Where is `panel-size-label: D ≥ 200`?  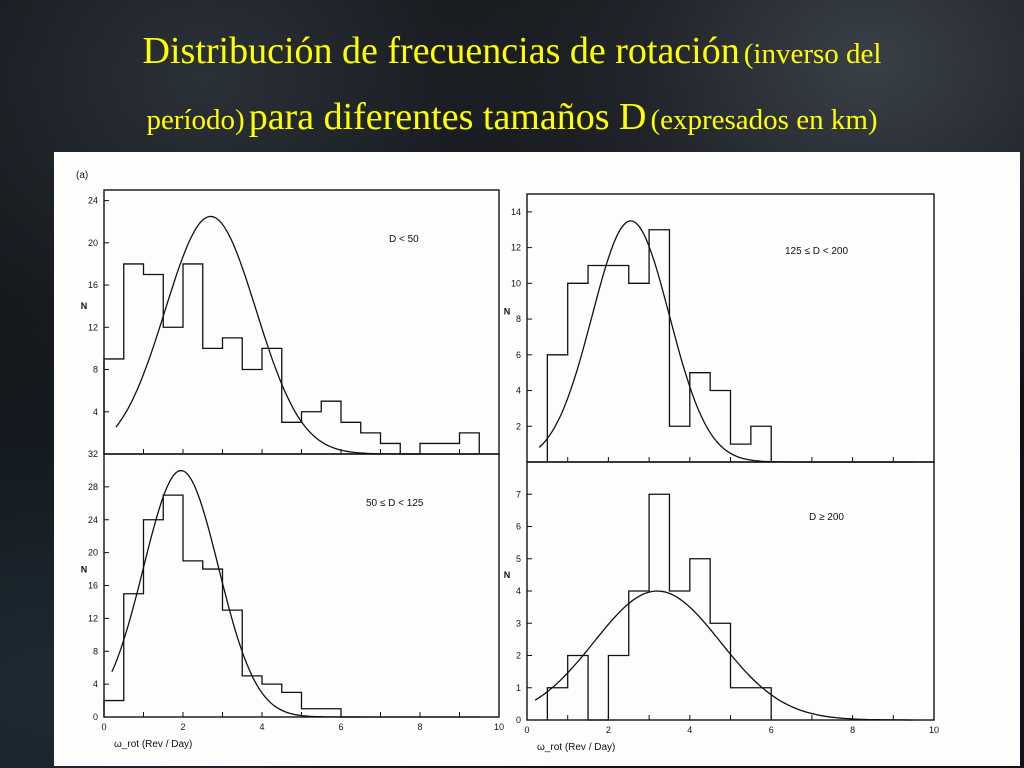
panel-size-label: D ≥ 200 is located at coordinates (826, 517).